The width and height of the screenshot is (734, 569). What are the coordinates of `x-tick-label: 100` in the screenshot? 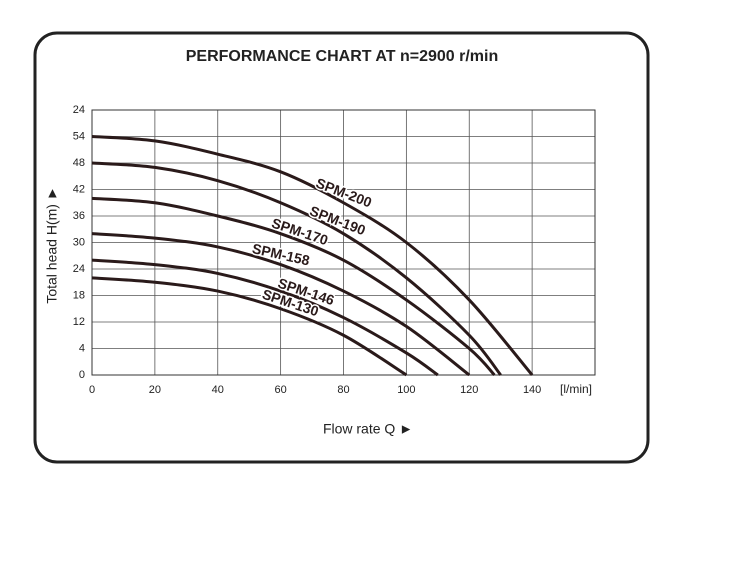 It's located at (406, 390).